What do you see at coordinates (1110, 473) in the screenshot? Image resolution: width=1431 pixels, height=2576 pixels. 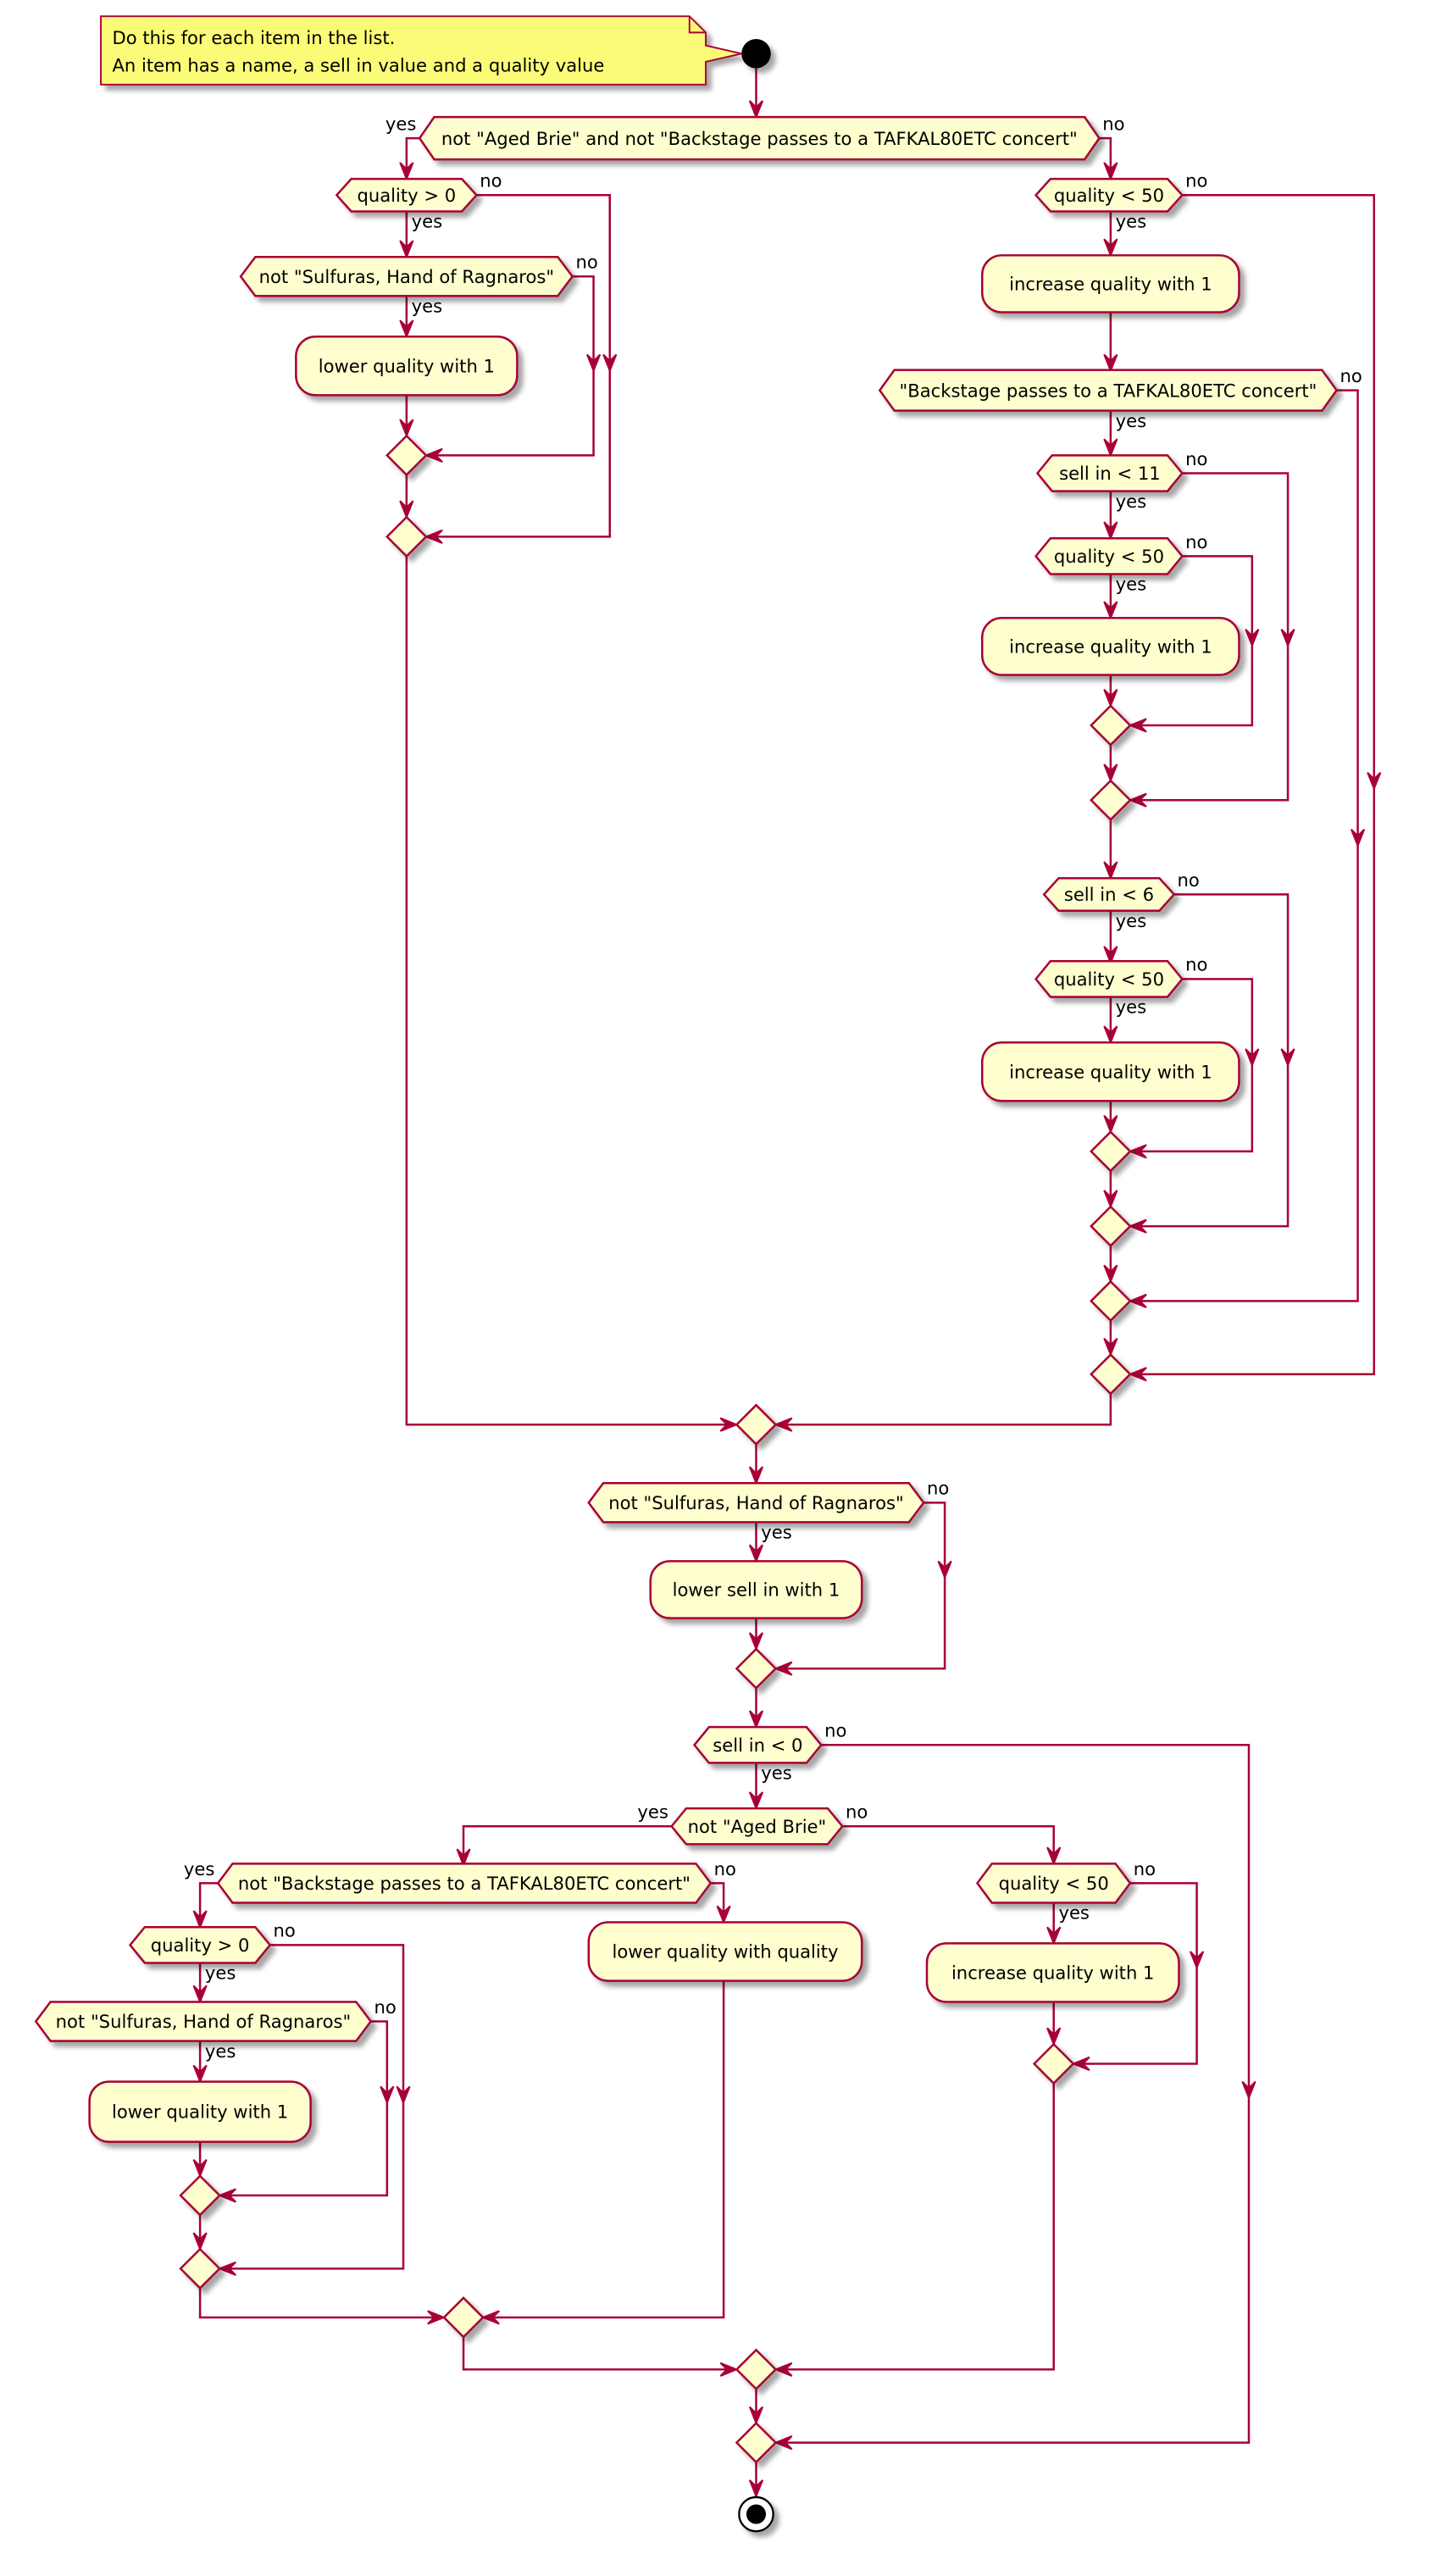 I see `decision-label: sell in < 11` at bounding box center [1110, 473].